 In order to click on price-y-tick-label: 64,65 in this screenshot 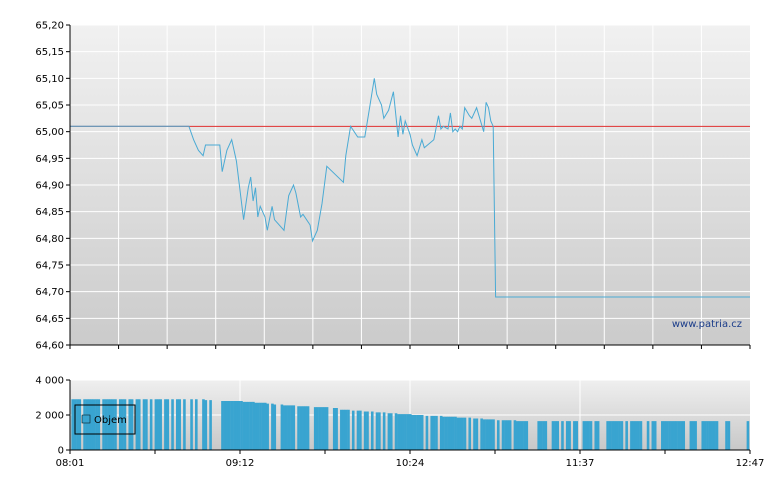, I will do `click(49, 319)`.